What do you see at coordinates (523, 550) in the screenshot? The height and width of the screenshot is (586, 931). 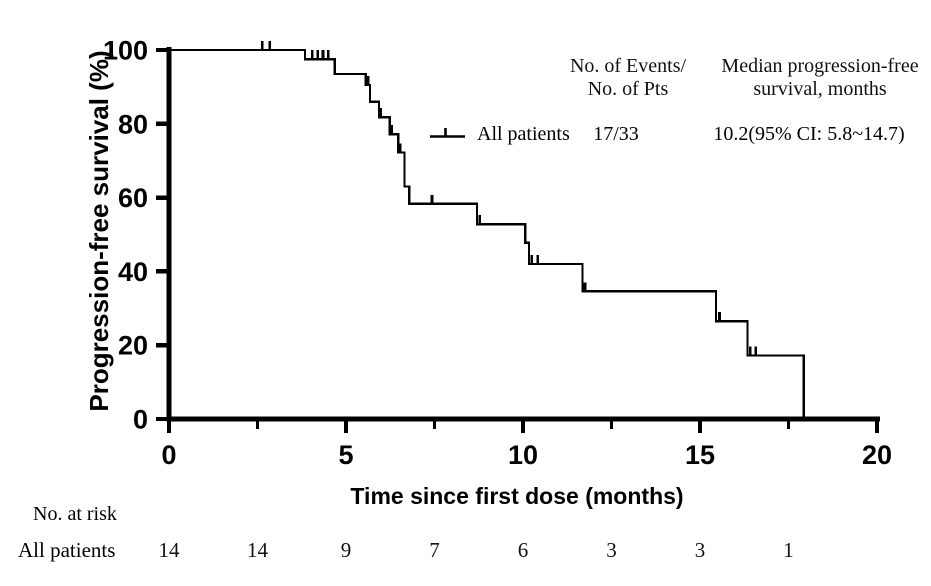 I see `at-risk-count: 6` at bounding box center [523, 550].